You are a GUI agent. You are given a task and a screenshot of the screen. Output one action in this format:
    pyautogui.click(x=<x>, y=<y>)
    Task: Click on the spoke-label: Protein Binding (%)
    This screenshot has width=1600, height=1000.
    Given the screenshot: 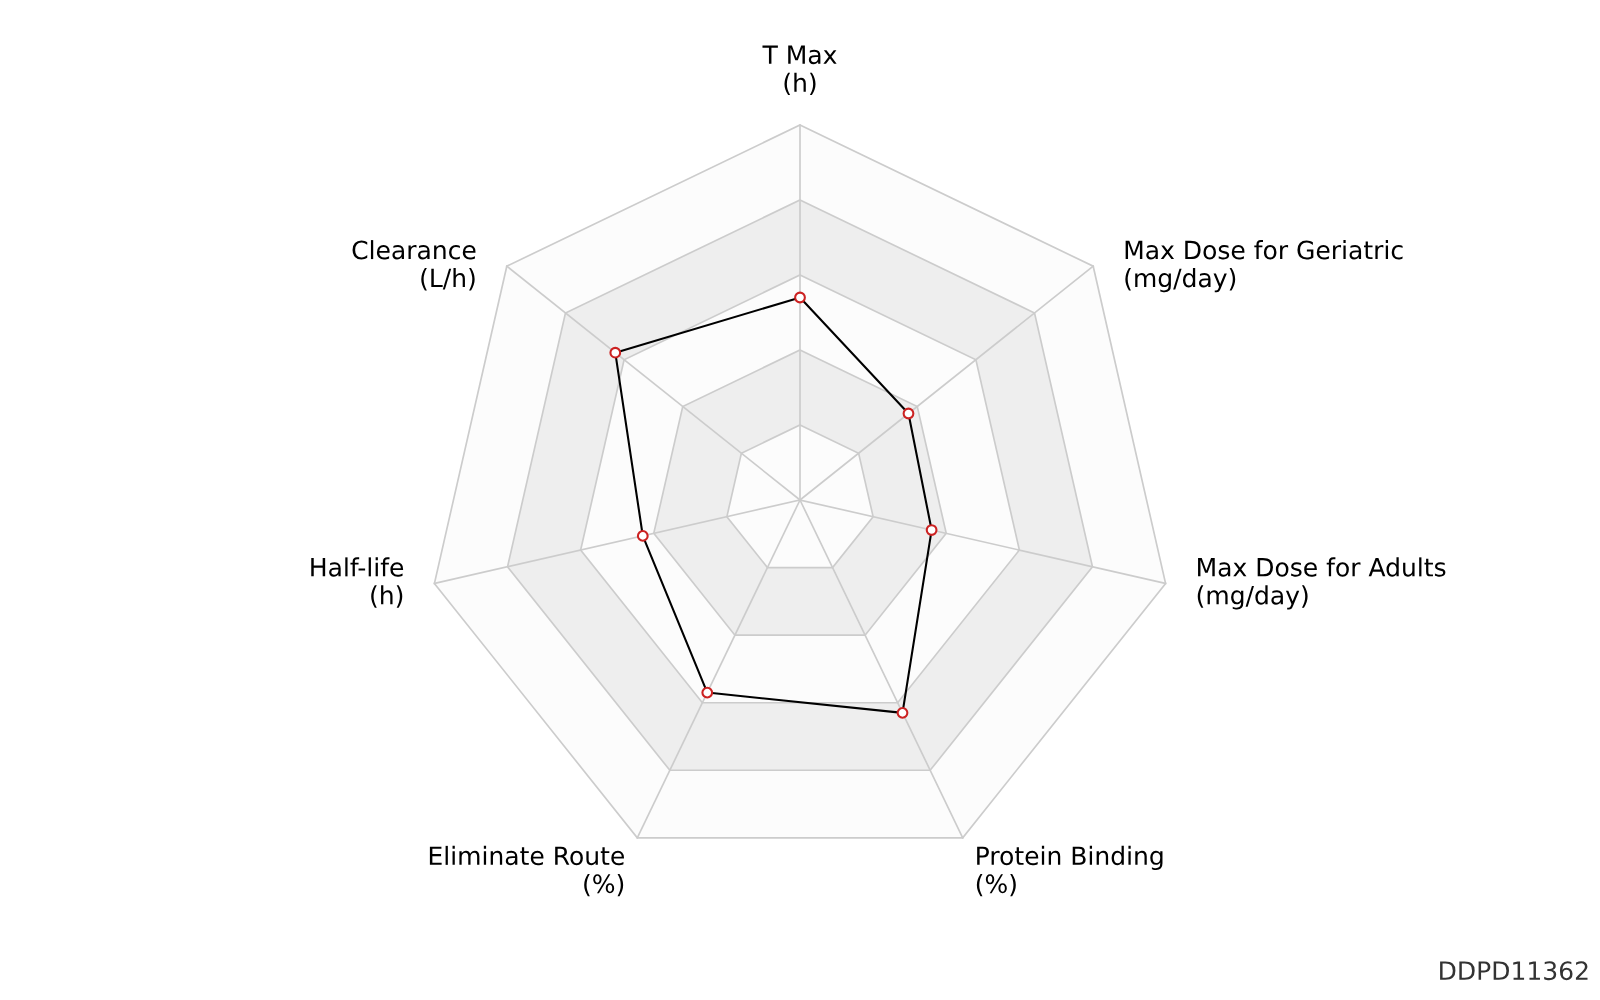 What is the action you would take?
    pyautogui.click(x=1069, y=871)
    